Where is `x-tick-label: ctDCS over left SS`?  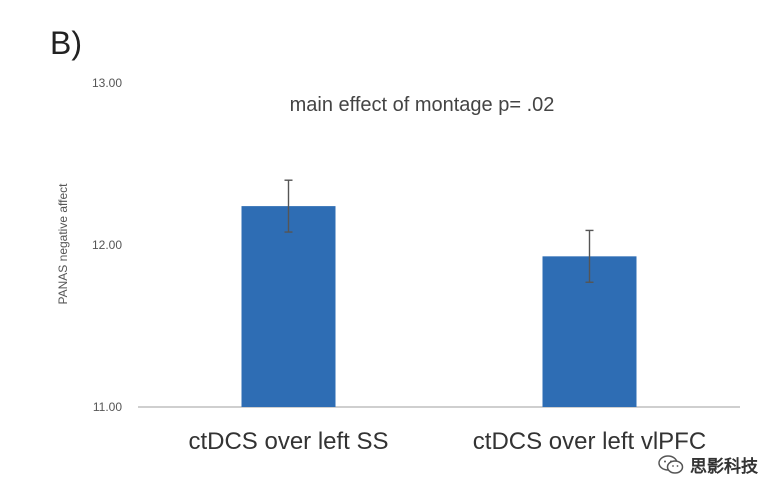
x-tick-label: ctDCS over left SS is located at coordinates (288, 441).